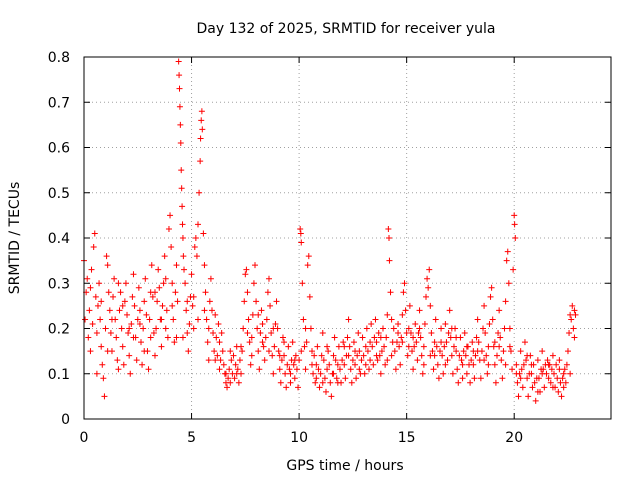 The height and width of the screenshot is (480, 640). I want to click on x-tick-label: 15, so click(407, 438).